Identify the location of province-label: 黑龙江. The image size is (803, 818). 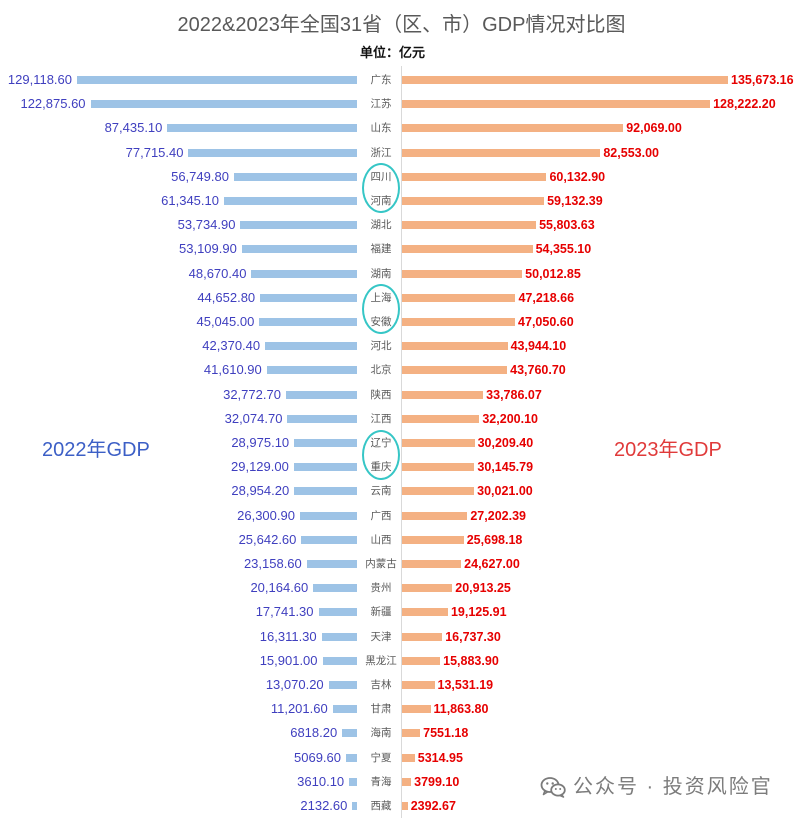
(381, 660).